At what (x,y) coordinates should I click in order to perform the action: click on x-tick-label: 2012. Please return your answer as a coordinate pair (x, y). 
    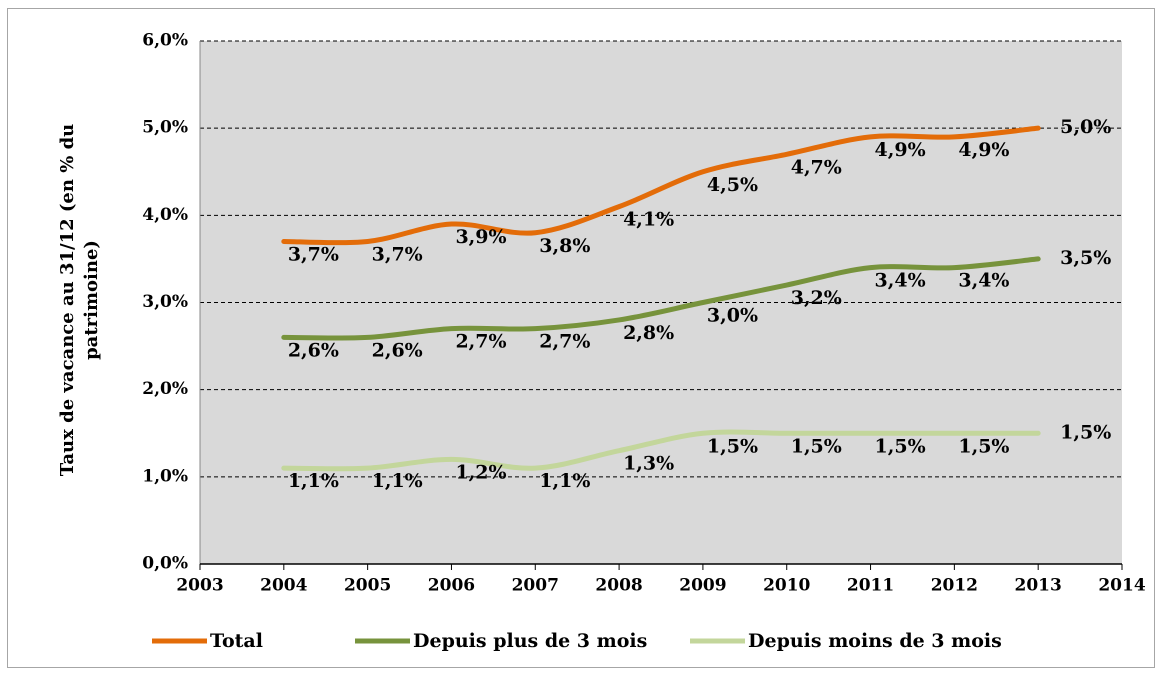
    Looking at the image, I should click on (954, 586).